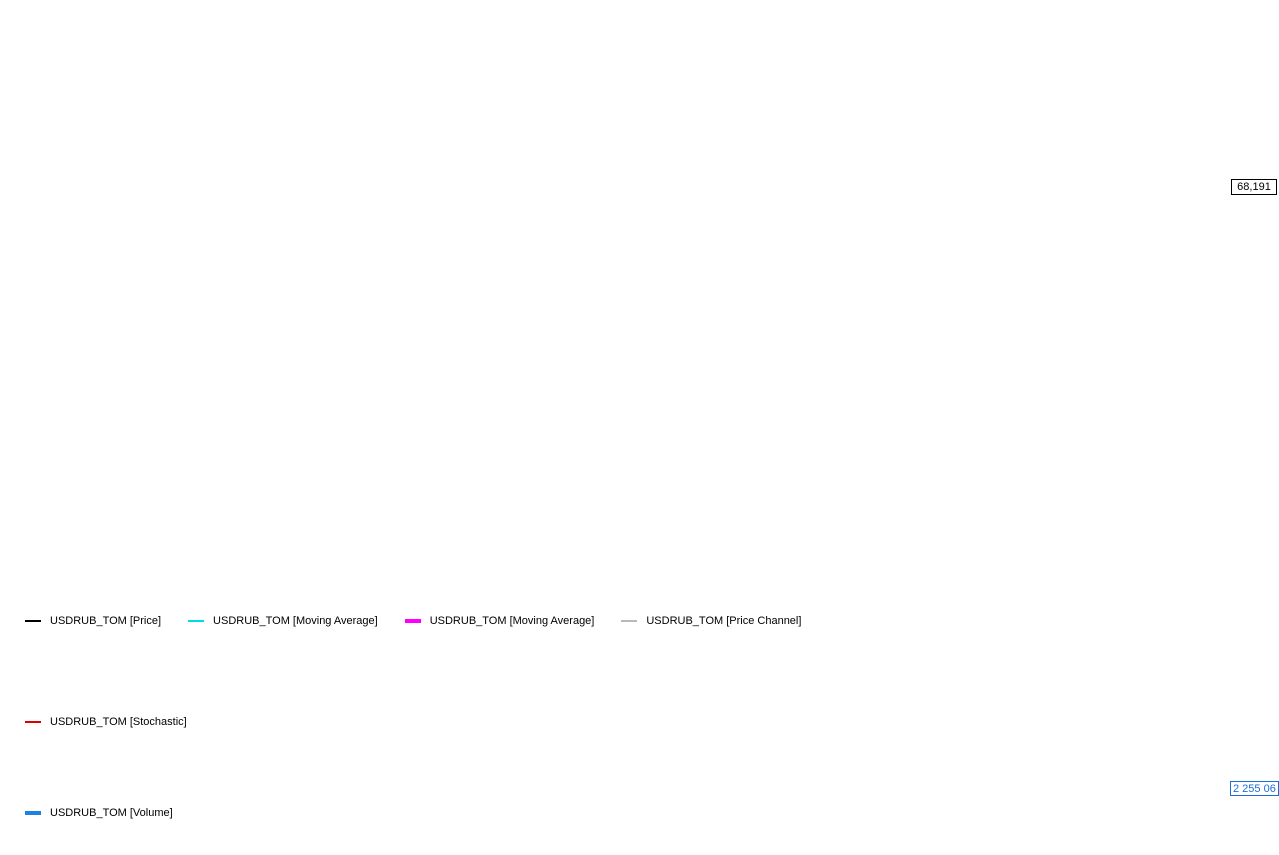  I want to click on last-volume-value: 2 255 06, so click(1254, 788).